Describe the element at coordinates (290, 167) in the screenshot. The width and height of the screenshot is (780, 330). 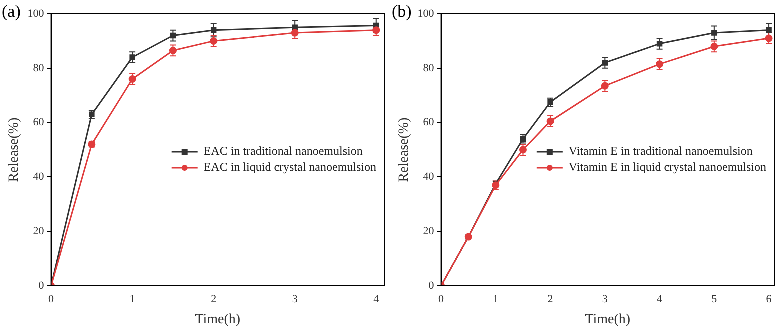
I see `legend-label: EAC in liquid crystal nanoemulsion` at that location.